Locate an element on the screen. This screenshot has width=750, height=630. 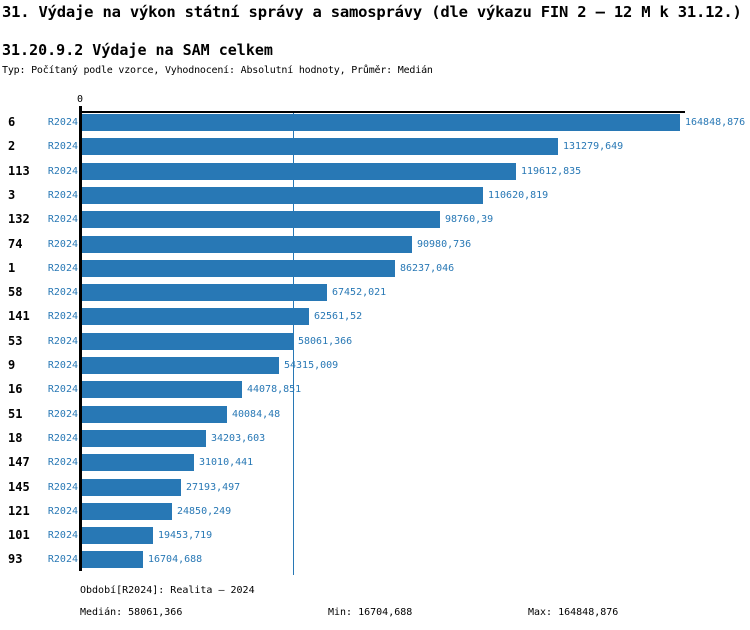
row-category-label: 132 is located at coordinates (19, 219).